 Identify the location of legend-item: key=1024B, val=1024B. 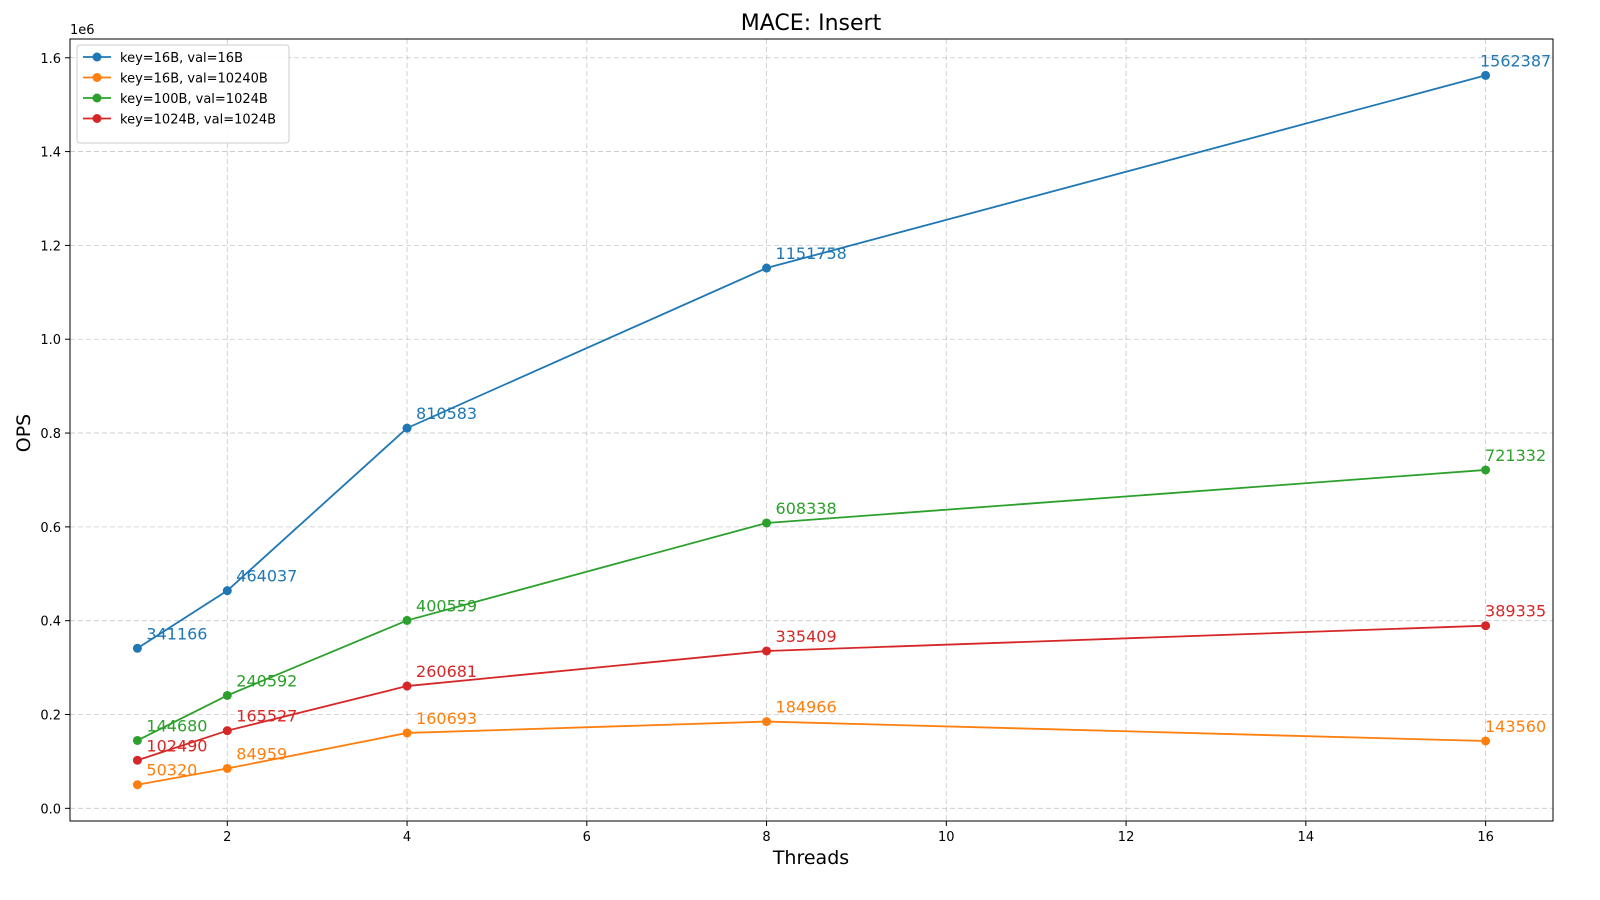
(179, 120).